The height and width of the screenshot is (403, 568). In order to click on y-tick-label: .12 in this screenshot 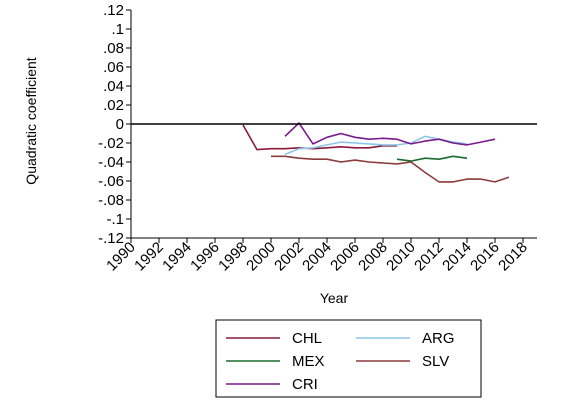, I will do `click(113, 10)`.